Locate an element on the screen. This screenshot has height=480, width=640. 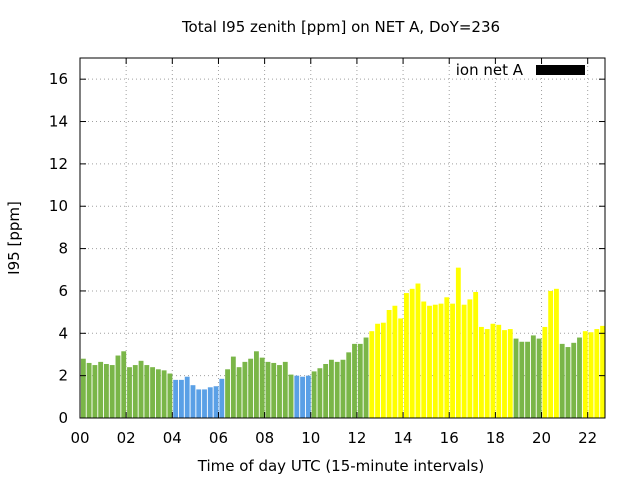
legend: ion net A is located at coordinates (520, 70).